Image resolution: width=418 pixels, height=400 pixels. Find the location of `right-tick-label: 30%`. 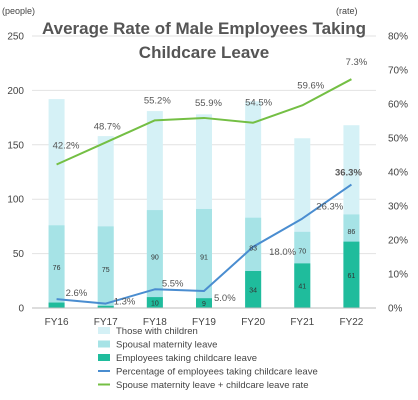

right-tick-label: 30% is located at coordinates (398, 207).